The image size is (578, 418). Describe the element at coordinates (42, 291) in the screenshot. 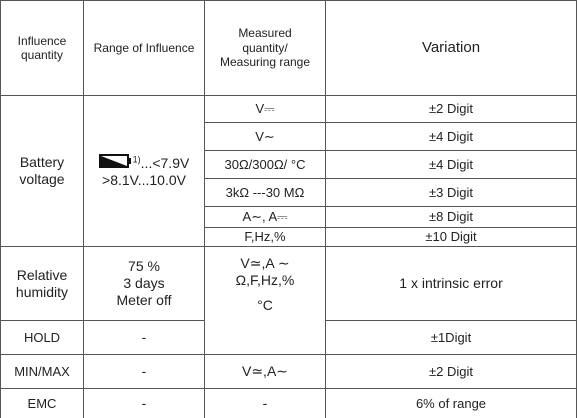

I see `text: humidity` at that location.